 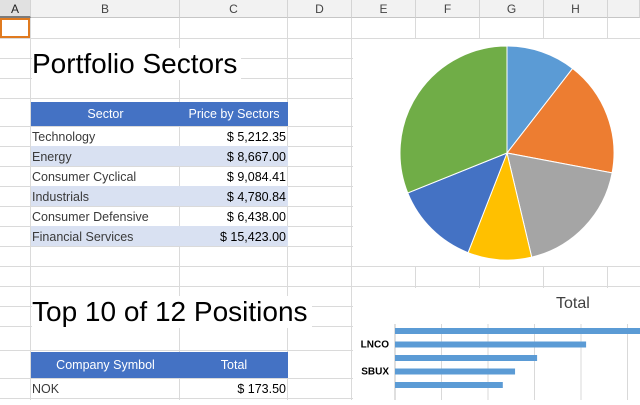 I want to click on pie-slice-financial-services, so click(x=453, y=119).